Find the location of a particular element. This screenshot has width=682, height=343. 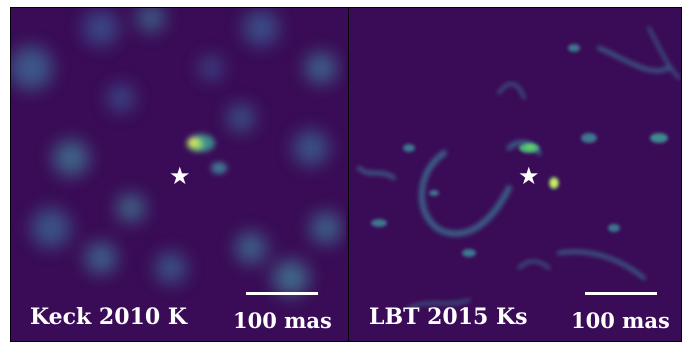

panel-divider is located at coordinates (348, 174).